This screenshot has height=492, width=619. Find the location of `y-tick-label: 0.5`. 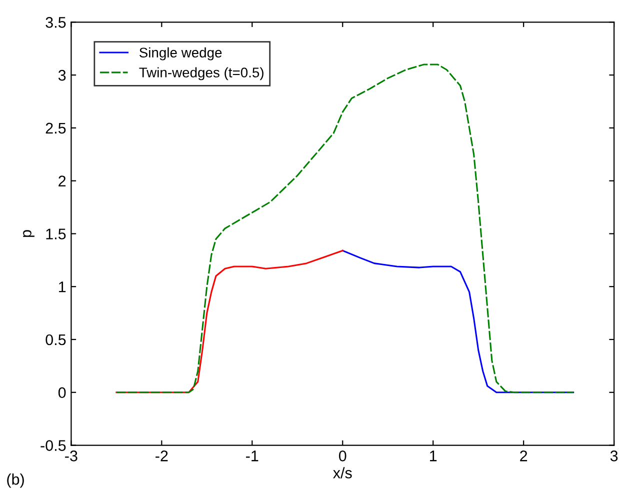

y-tick-label: 0.5 is located at coordinates (56, 340).